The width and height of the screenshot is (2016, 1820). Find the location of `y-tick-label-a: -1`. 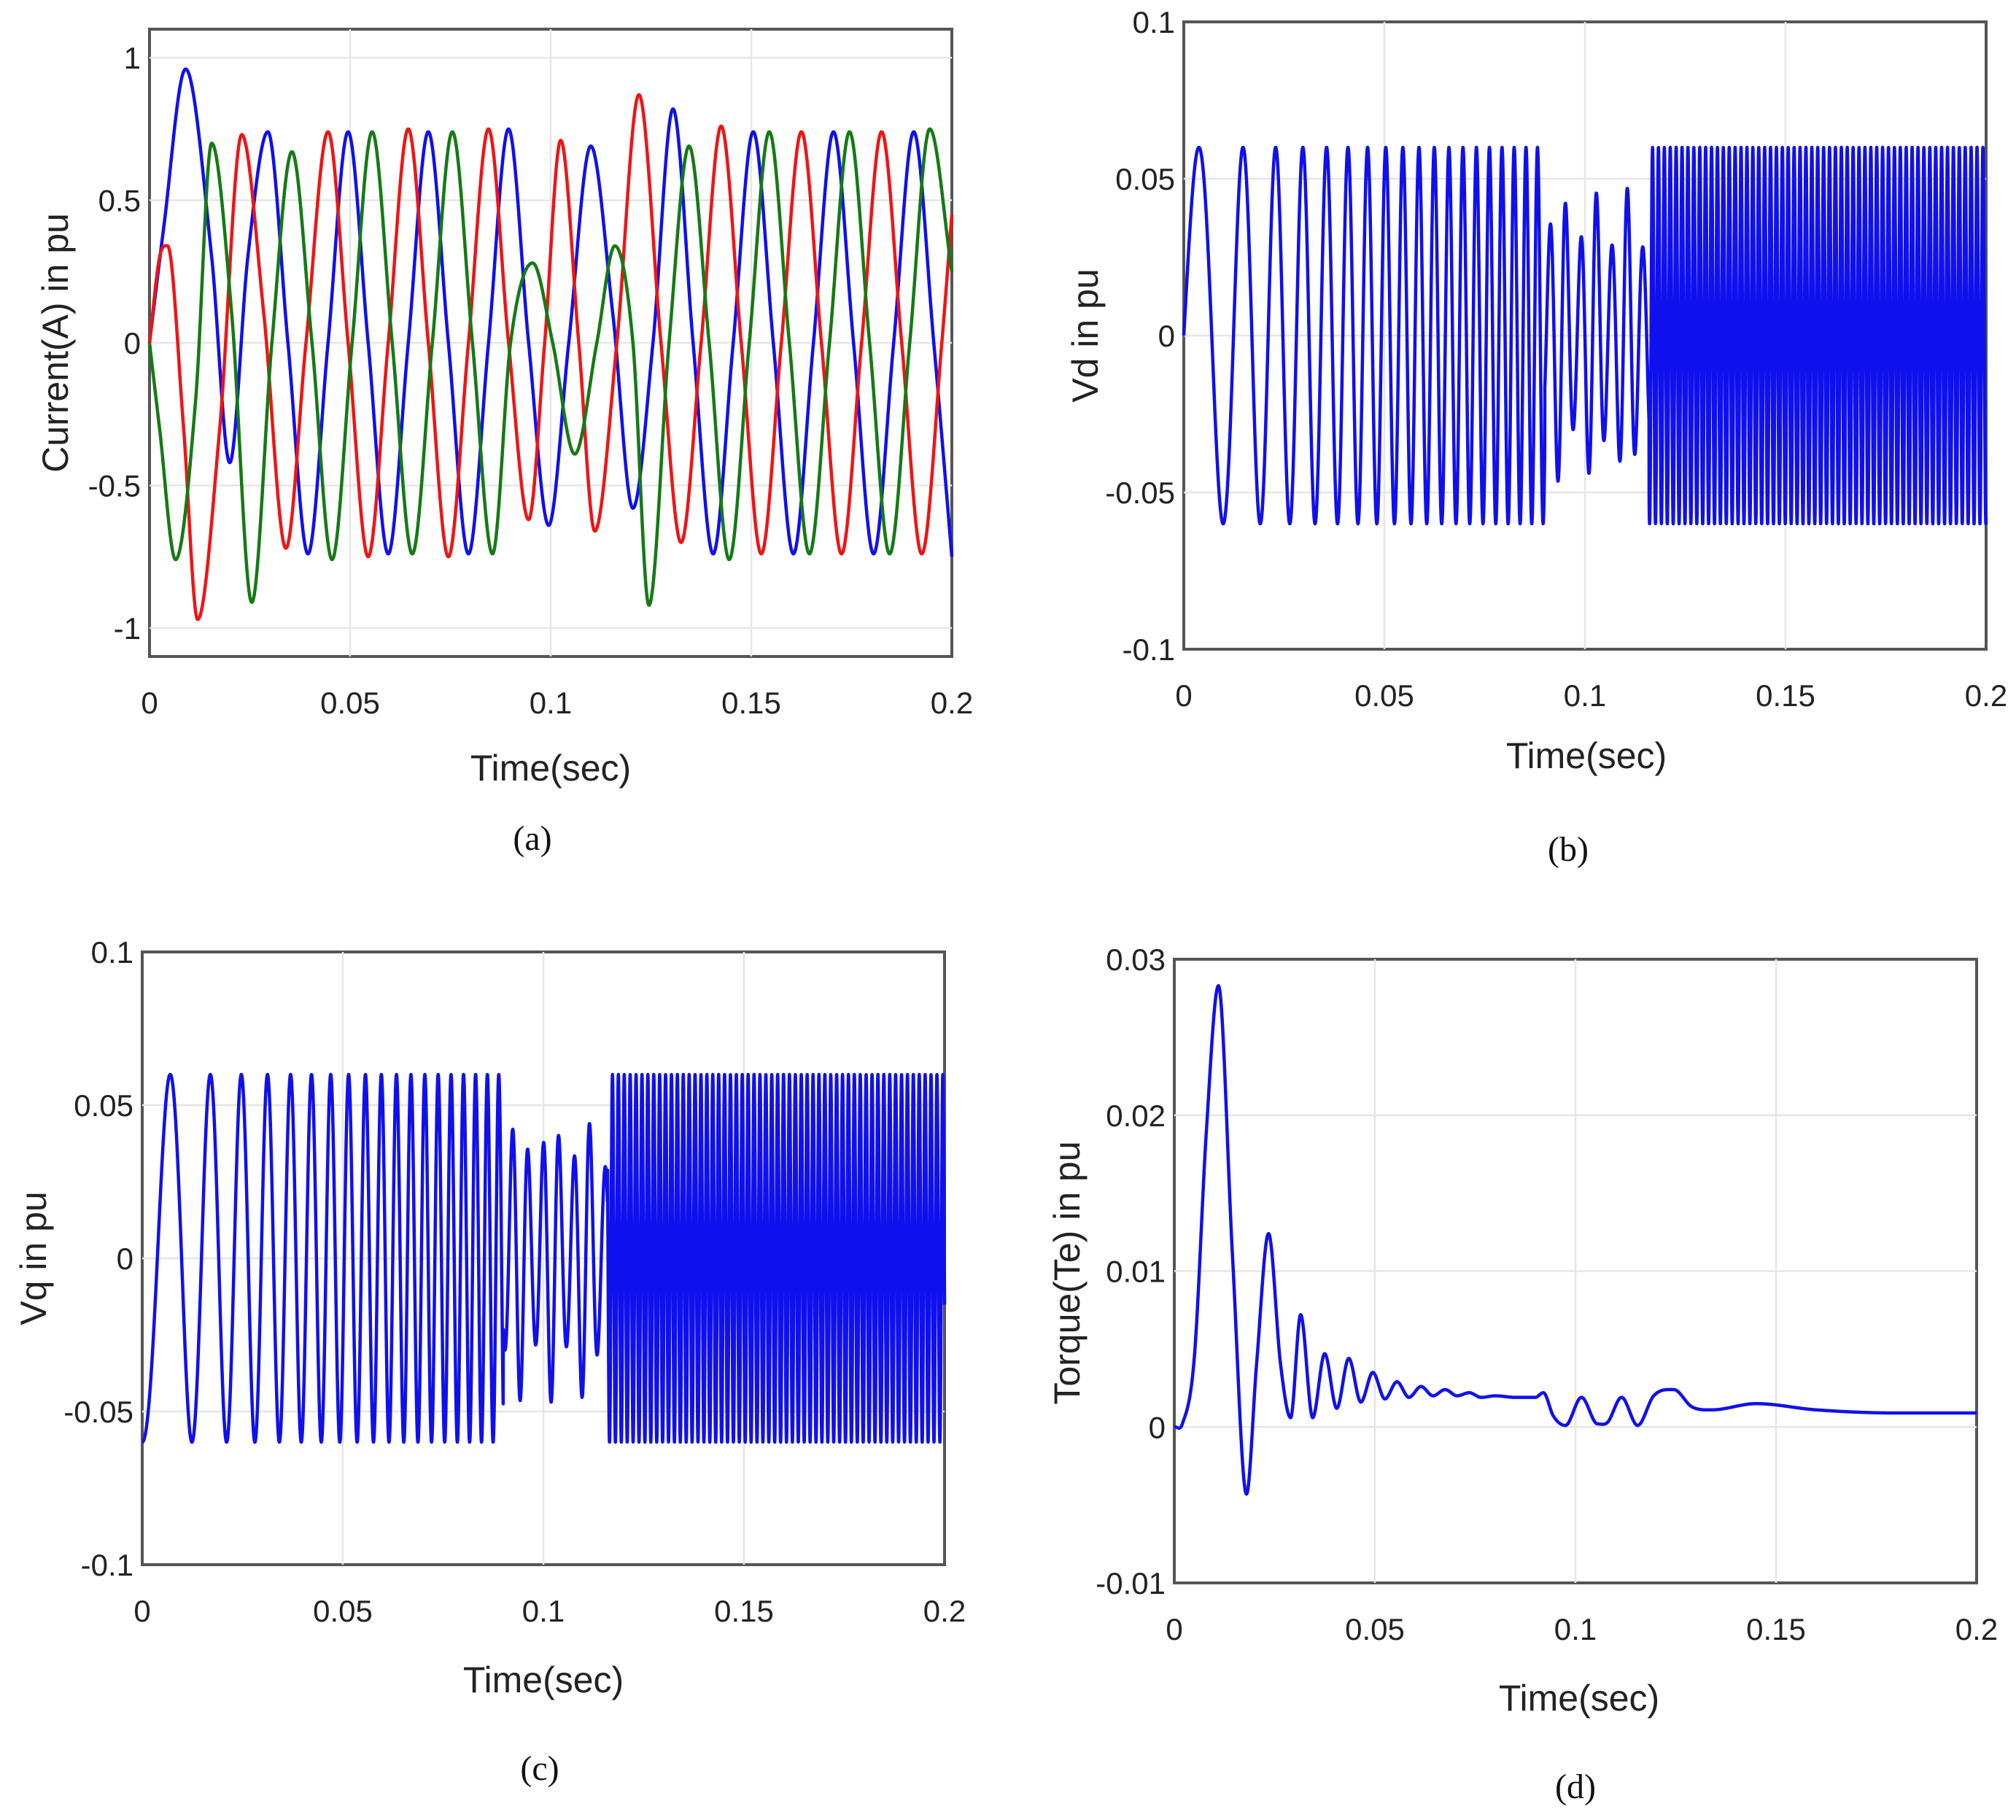

y-tick-label-a: -1 is located at coordinates (127, 628).